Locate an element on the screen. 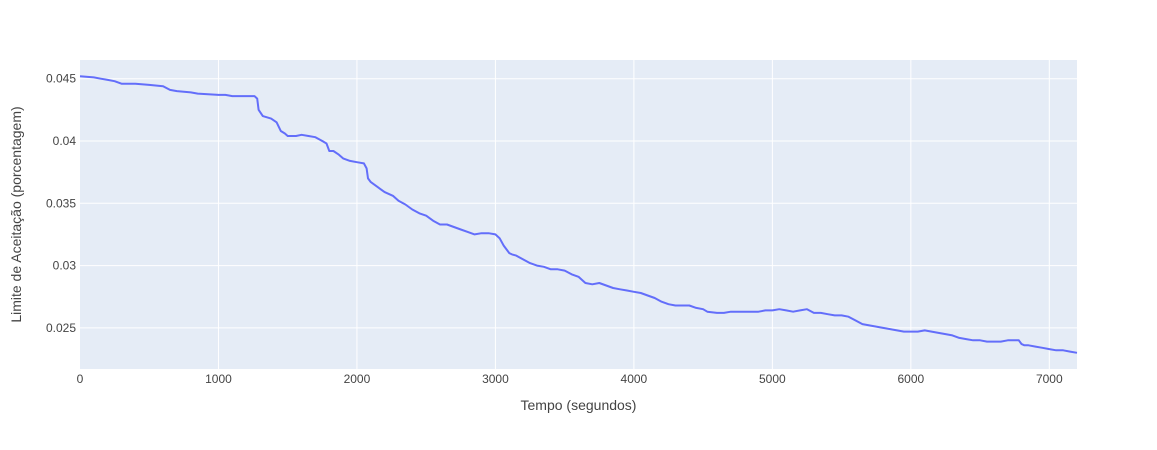  x-tick-label: 2000 is located at coordinates (357, 379).